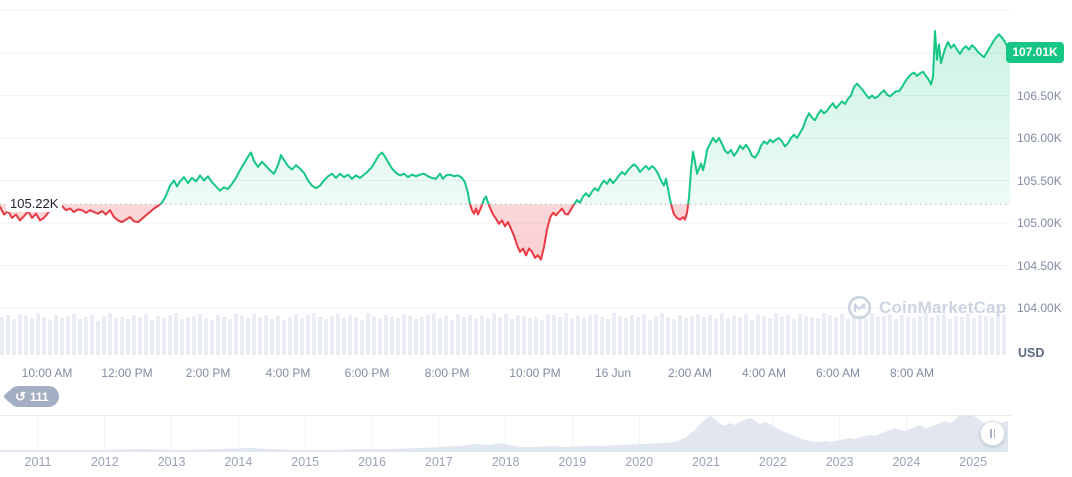 The image size is (1072, 477). What do you see at coordinates (38, 462) in the screenshot?
I see `year-axis-label: 2011` at bounding box center [38, 462].